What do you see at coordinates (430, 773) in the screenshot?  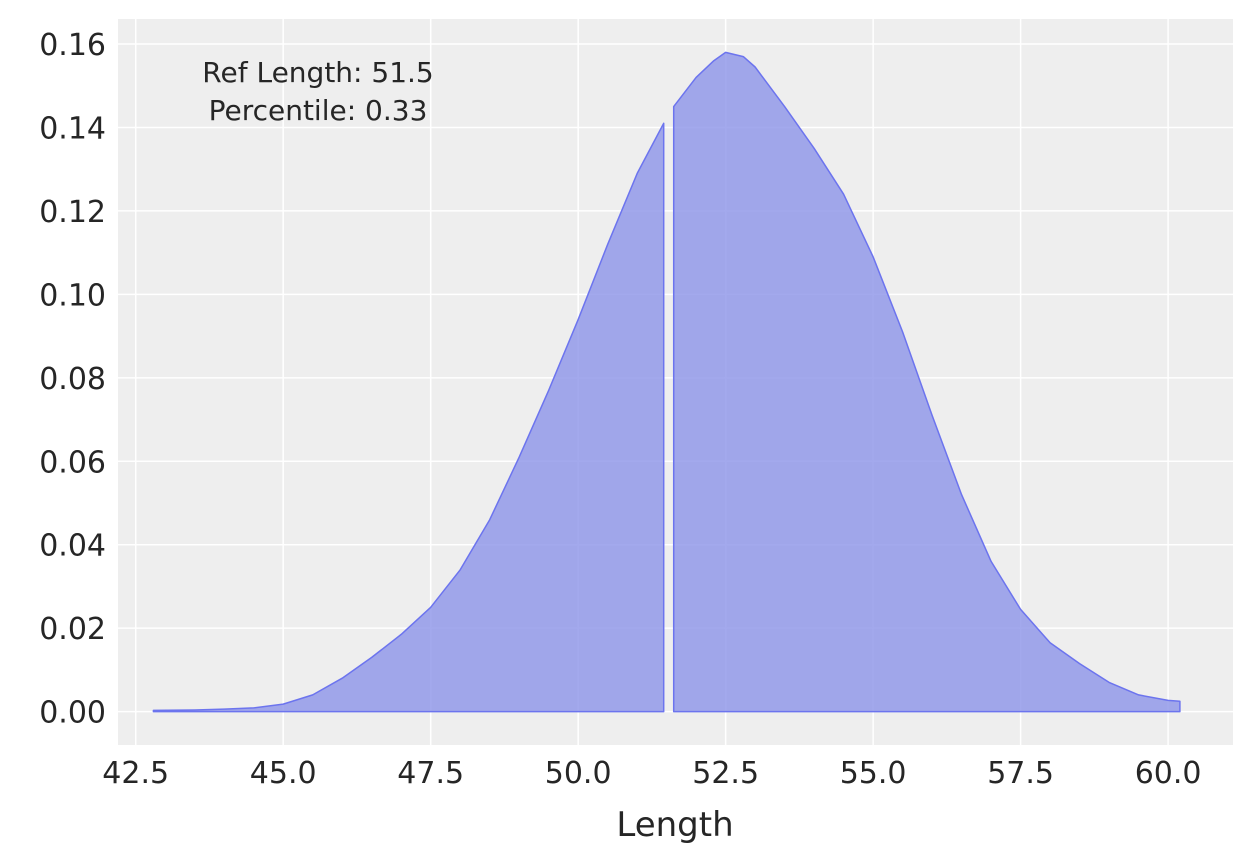 I see `x-tick-label-2: 47.5` at bounding box center [430, 773].